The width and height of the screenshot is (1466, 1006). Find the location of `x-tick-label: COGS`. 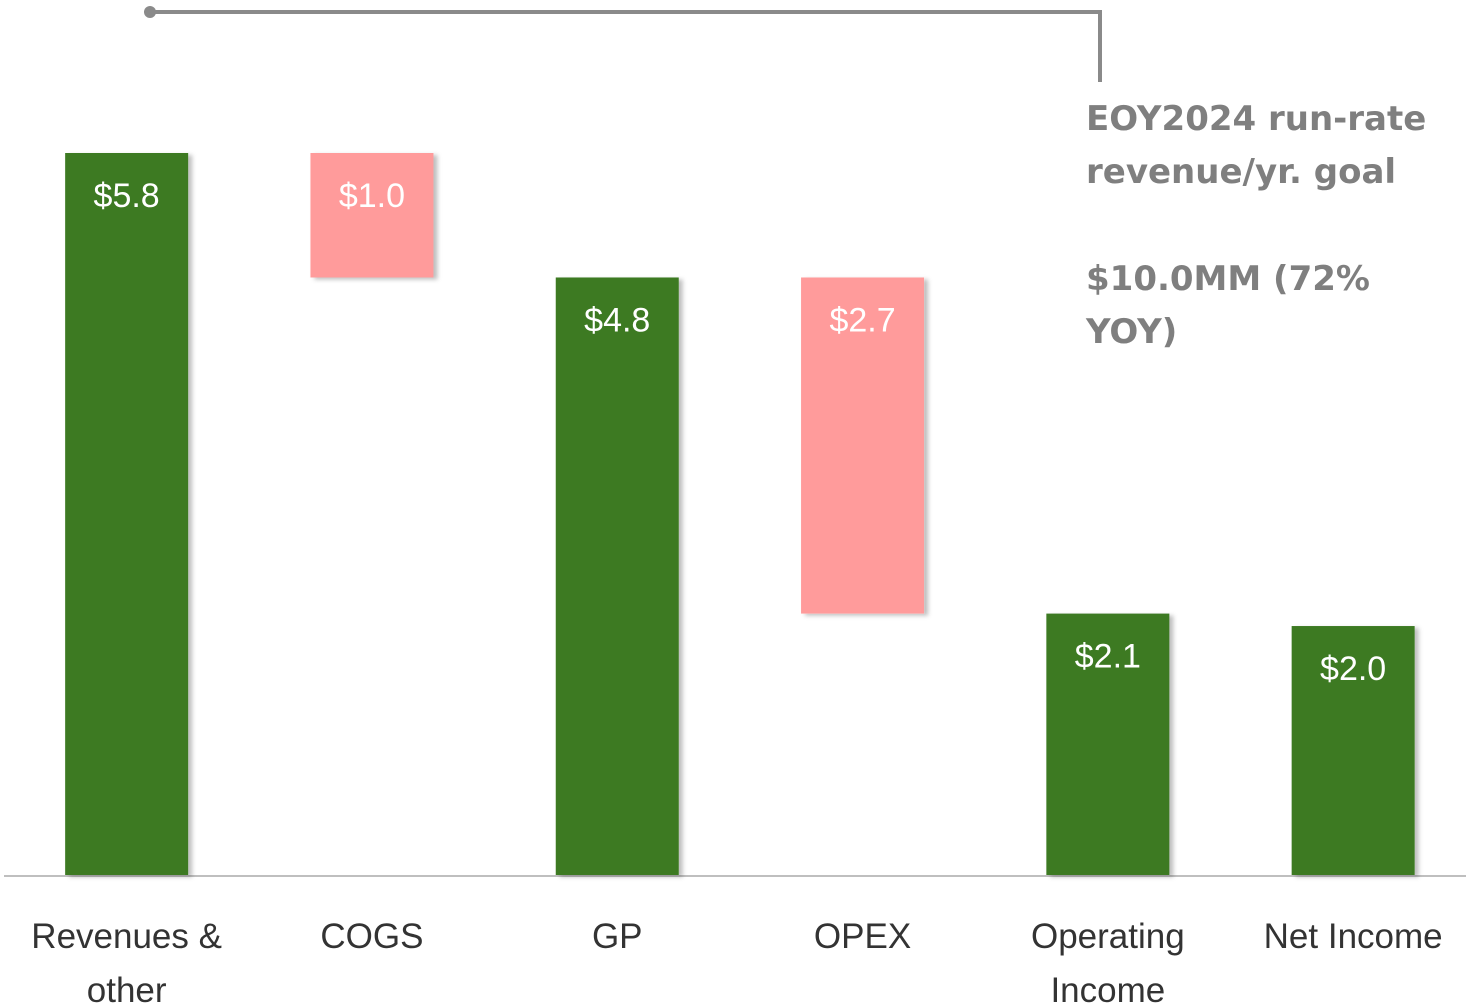

x-tick-label: COGS is located at coordinates (372, 936).